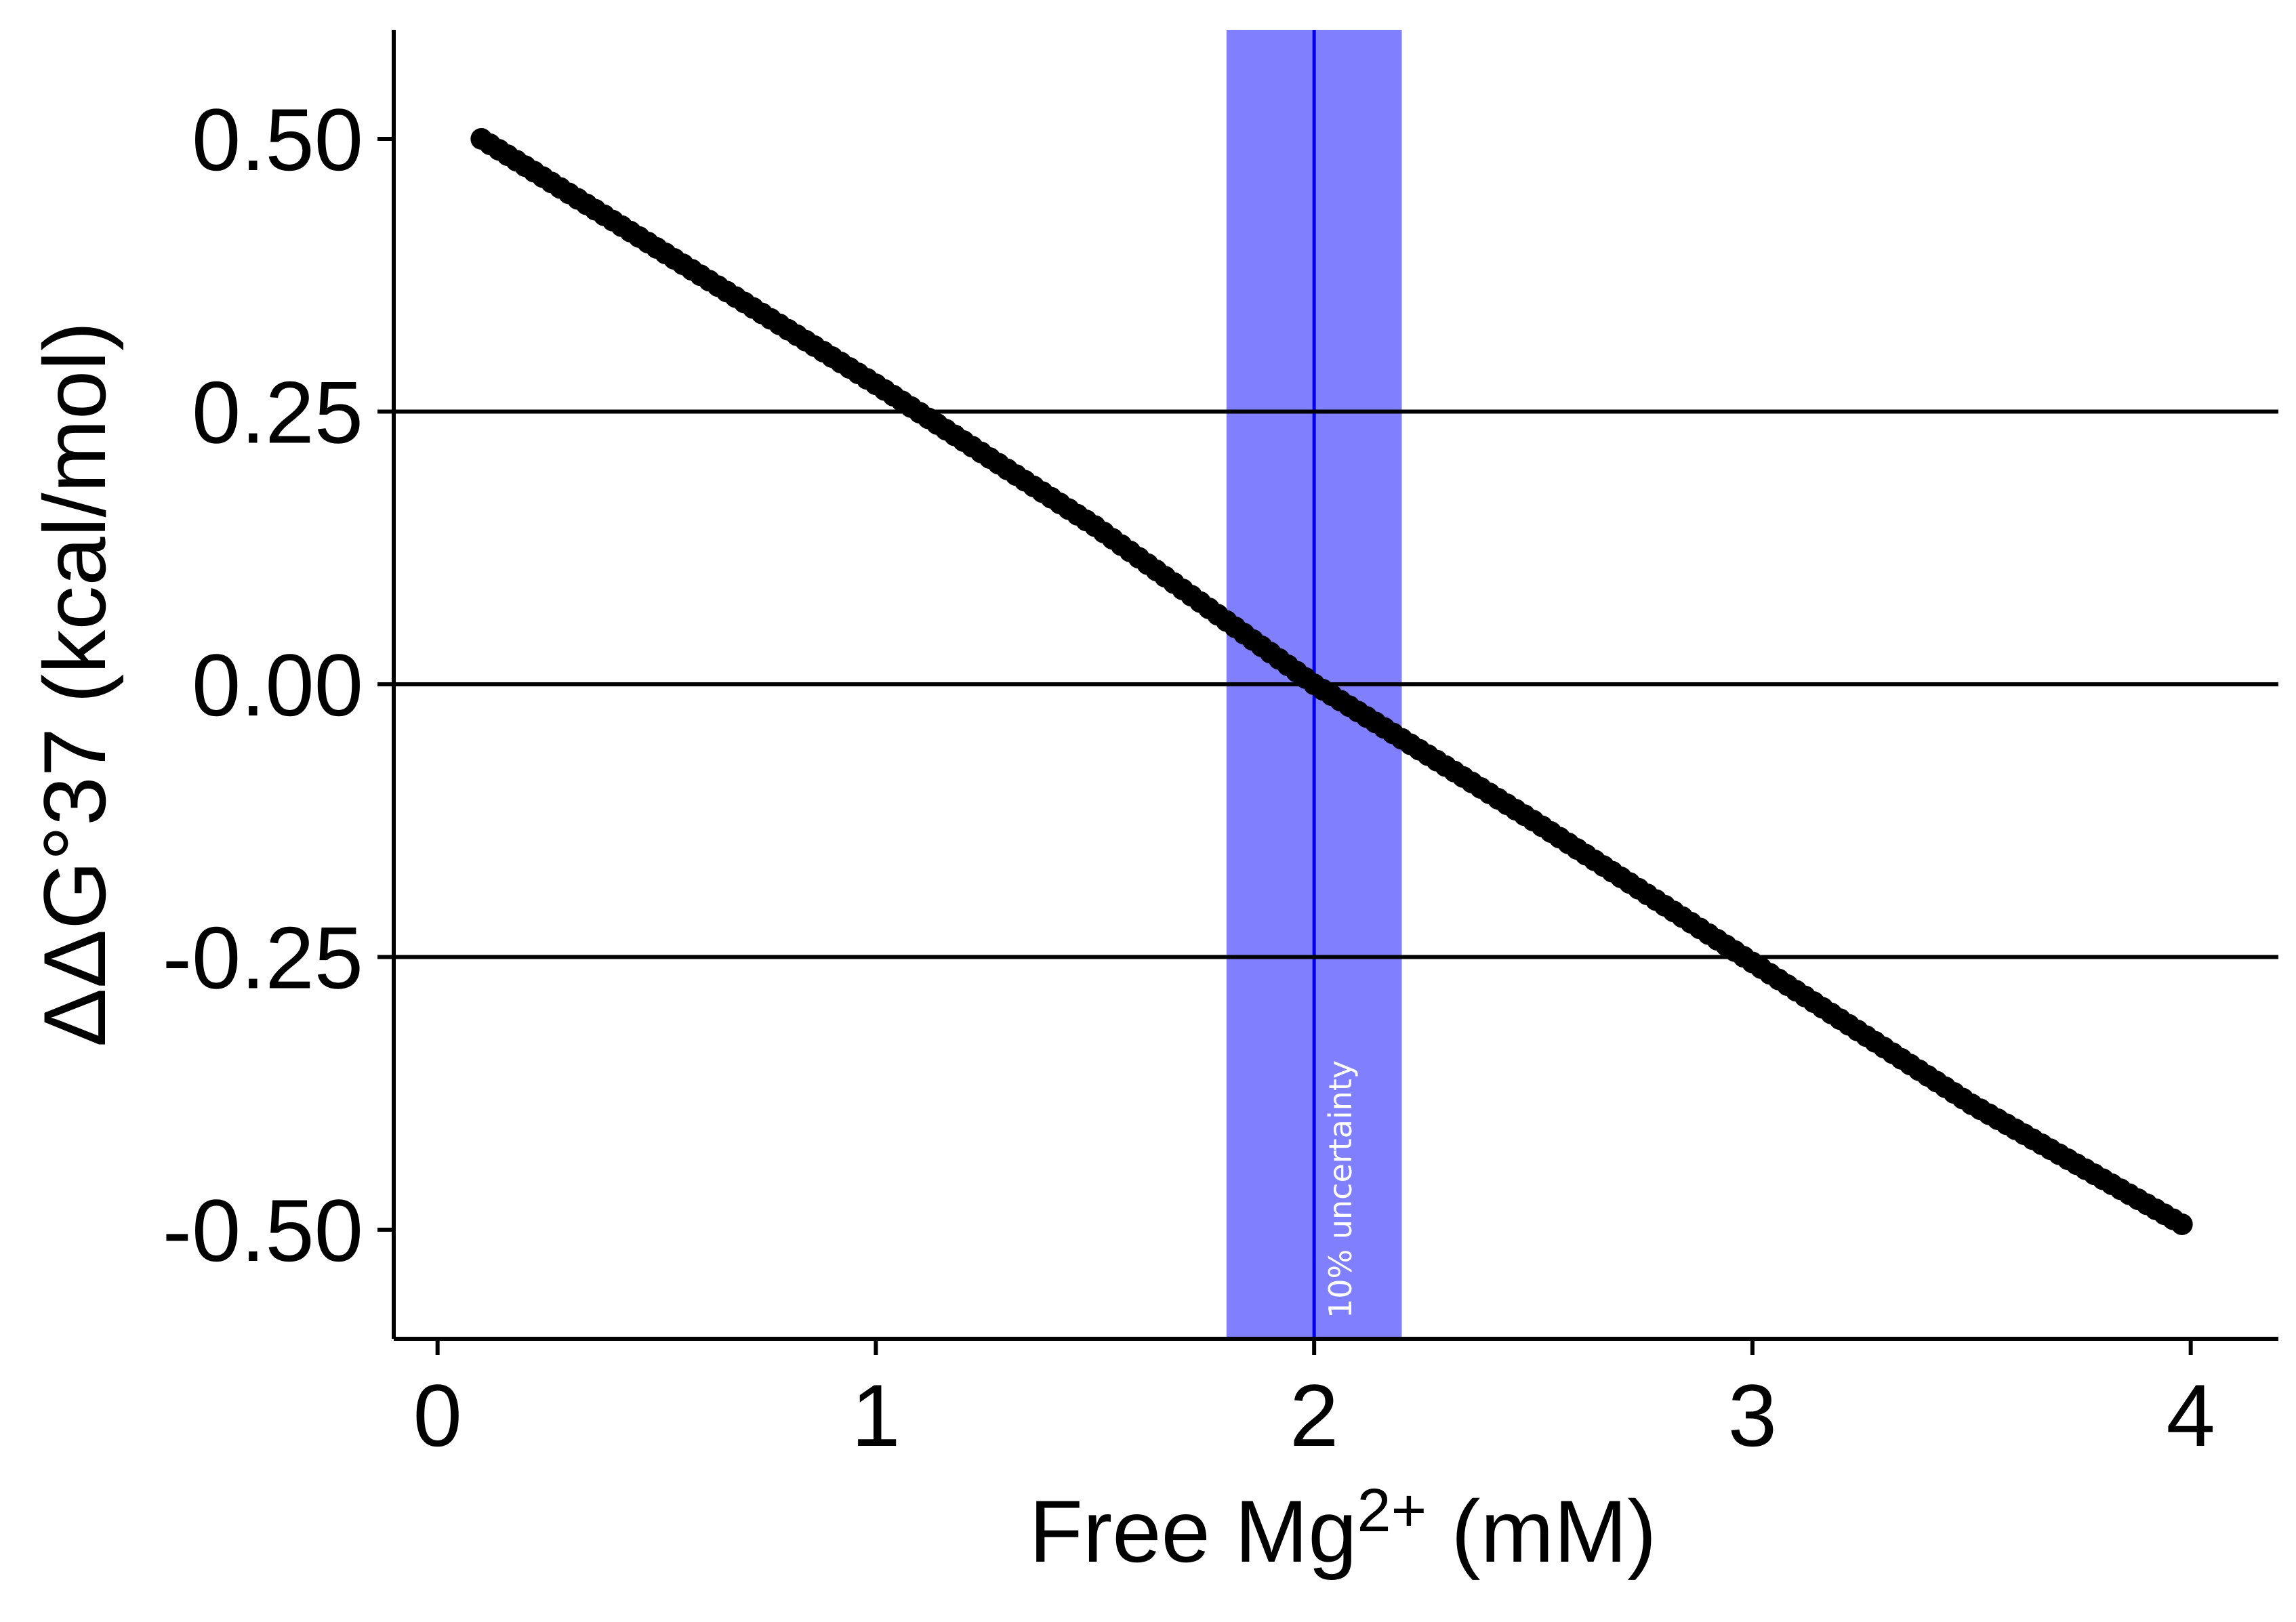 This screenshot has width=2296, height=1622. What do you see at coordinates (2182, 1224) in the screenshot?
I see `data-point` at bounding box center [2182, 1224].